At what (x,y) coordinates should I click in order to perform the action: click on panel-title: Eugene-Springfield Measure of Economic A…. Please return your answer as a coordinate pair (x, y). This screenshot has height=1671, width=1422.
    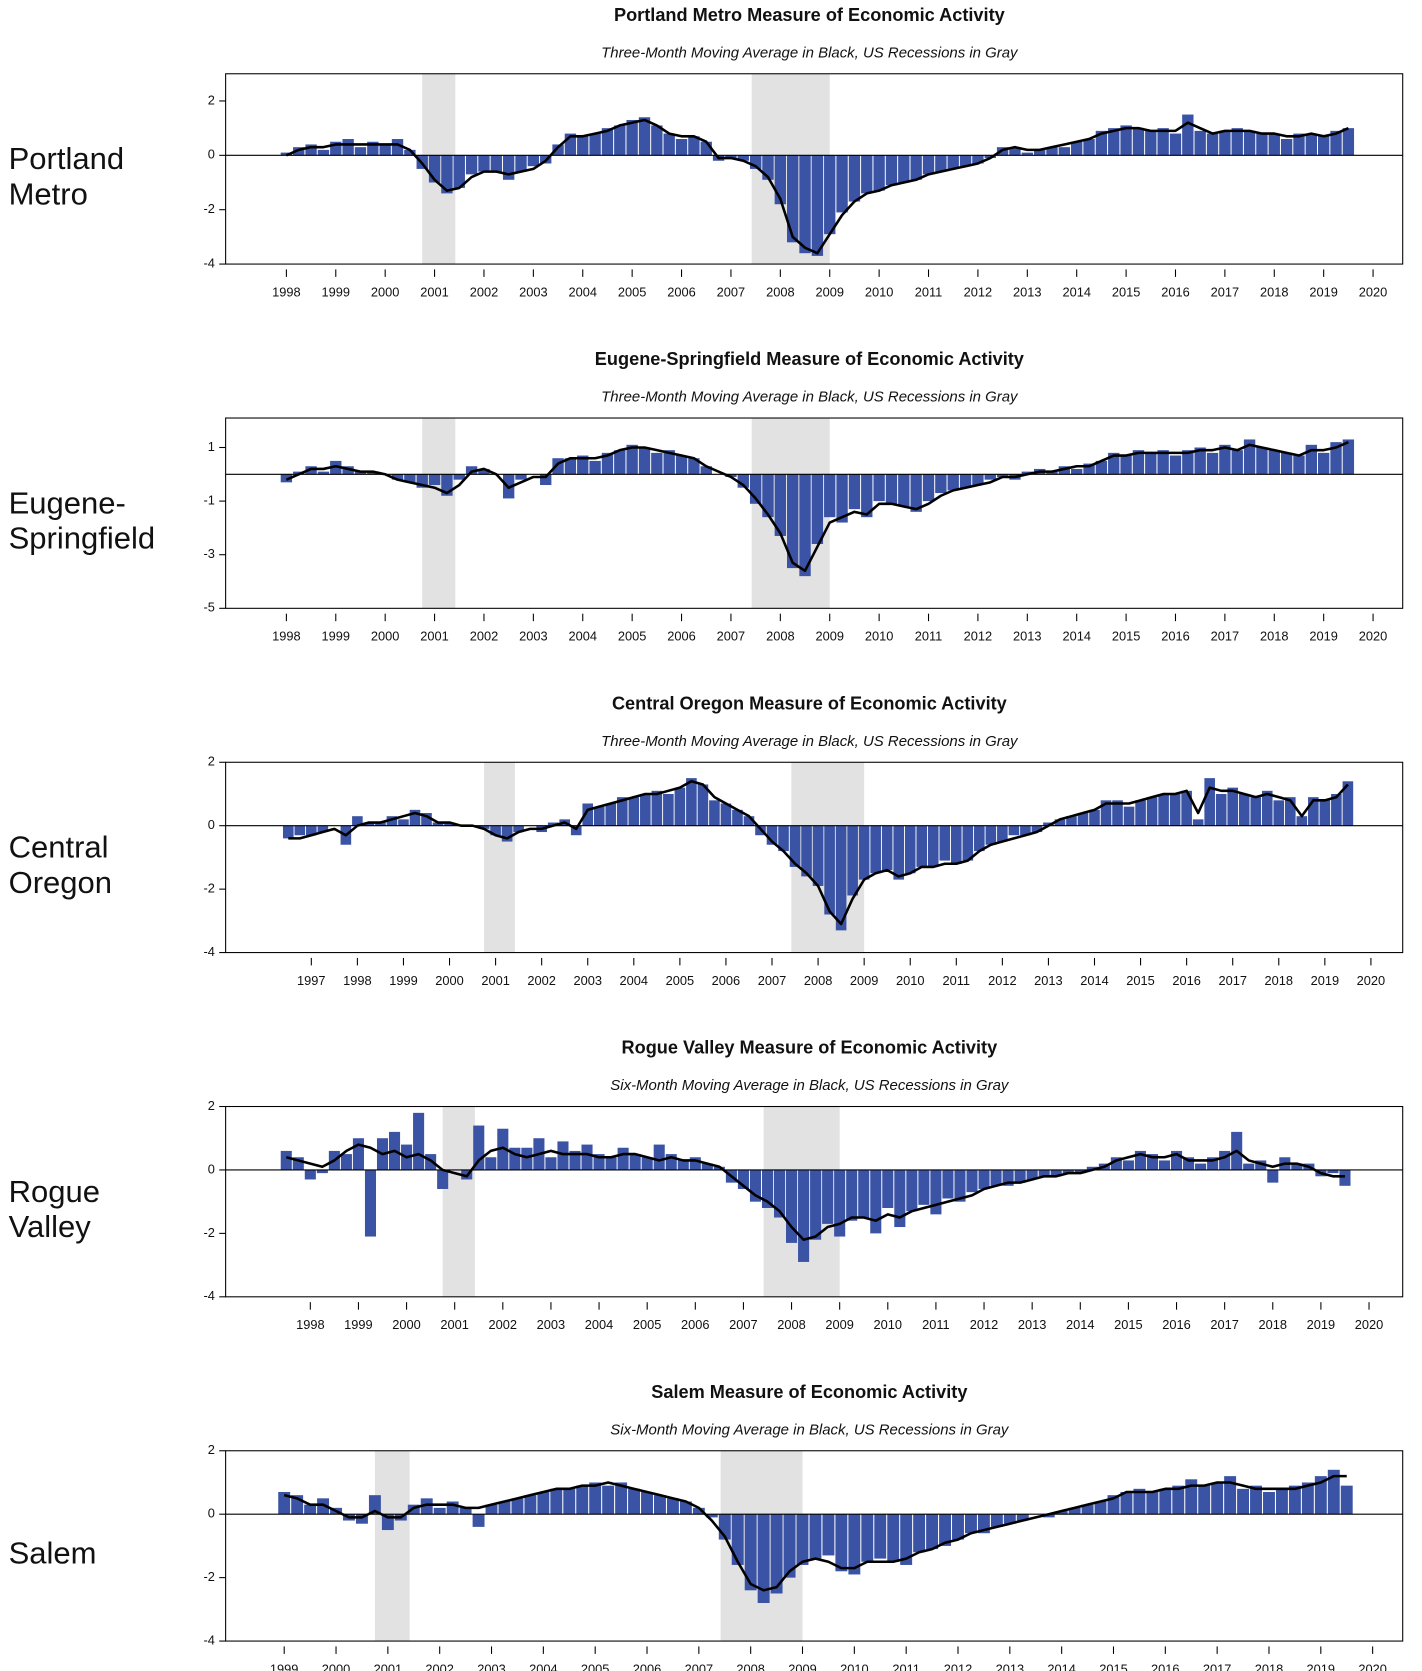
    Looking at the image, I should click on (809, 359).